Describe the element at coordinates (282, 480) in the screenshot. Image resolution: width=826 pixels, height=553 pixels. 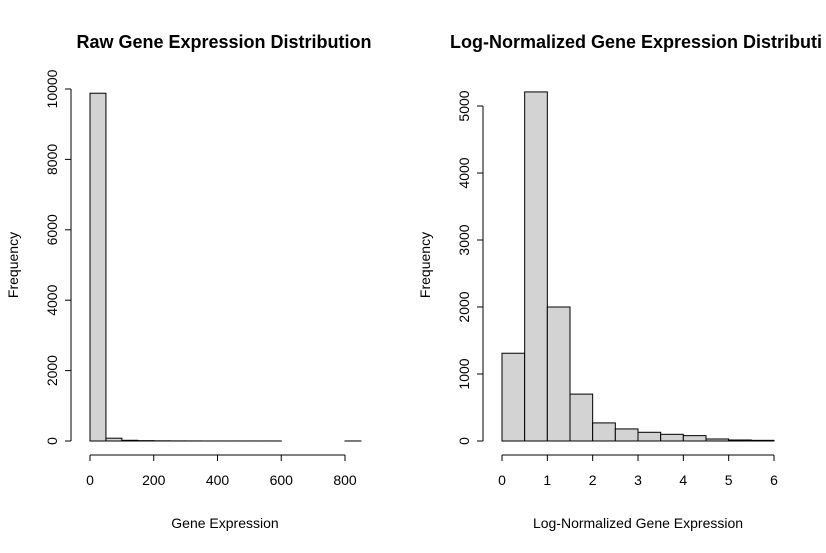
I see `x-tick-label: 600` at that location.